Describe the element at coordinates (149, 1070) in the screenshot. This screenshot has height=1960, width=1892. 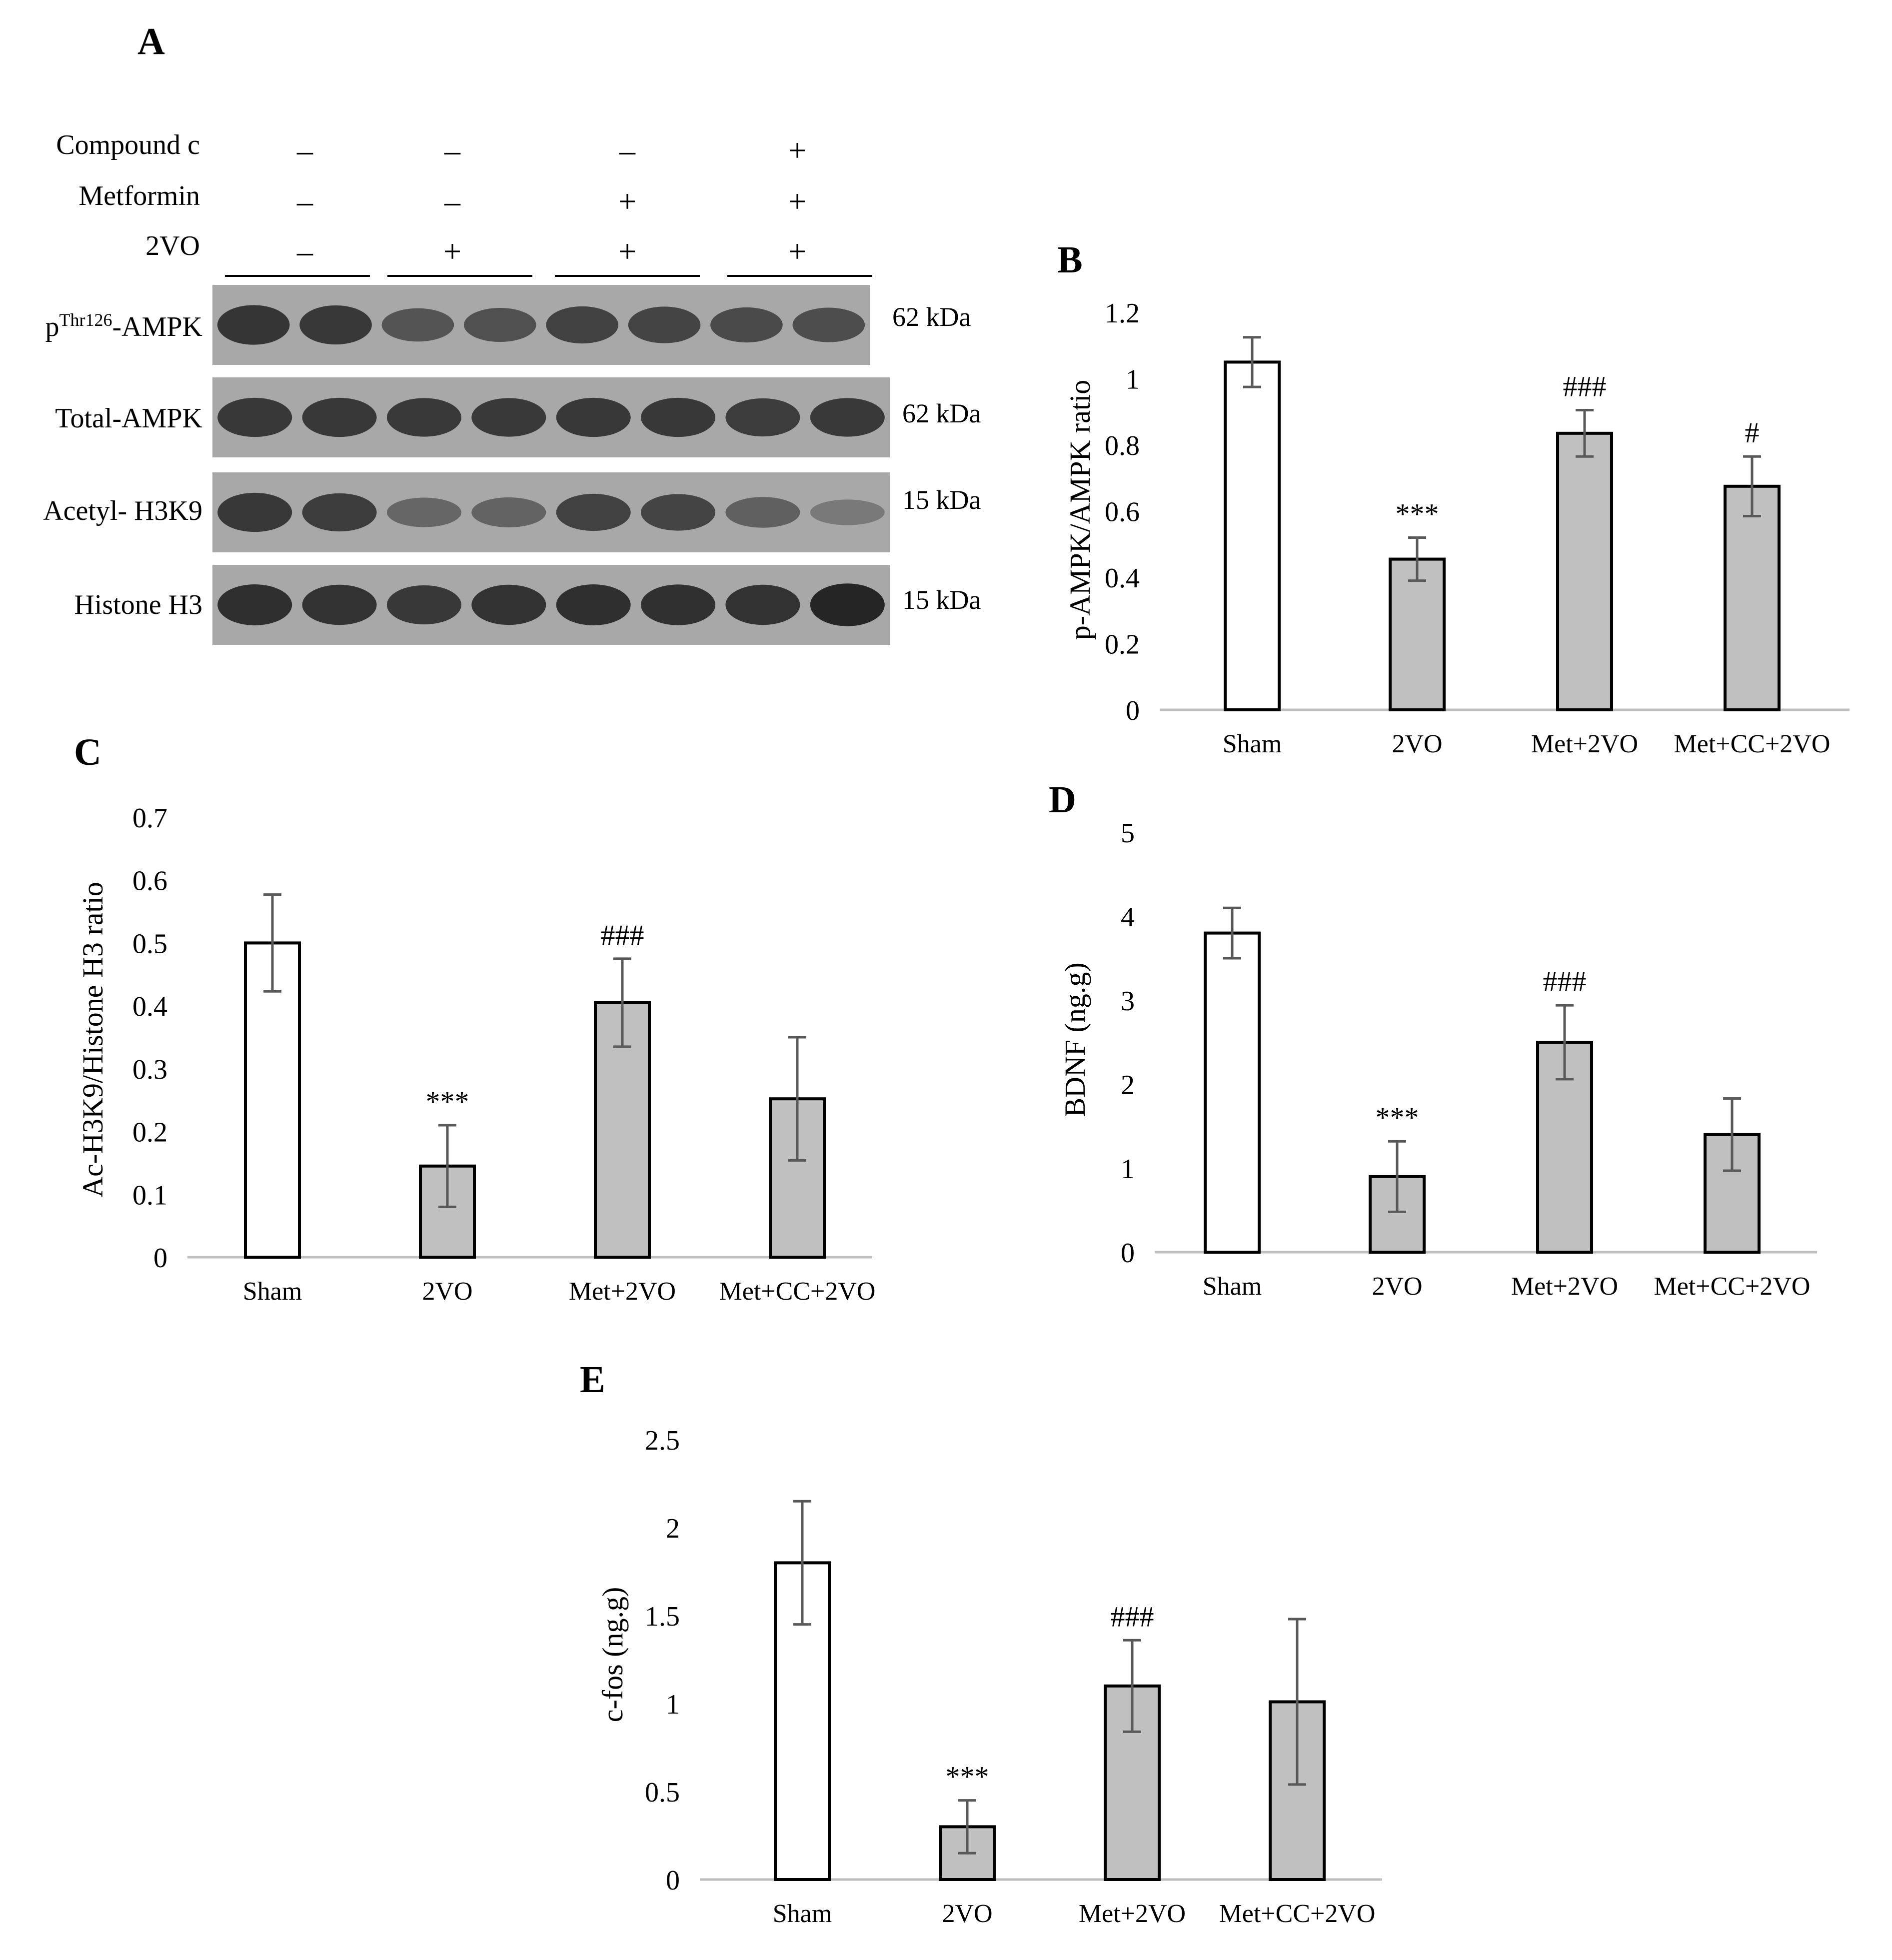
I see `y-tick-label: 0.3` at that location.